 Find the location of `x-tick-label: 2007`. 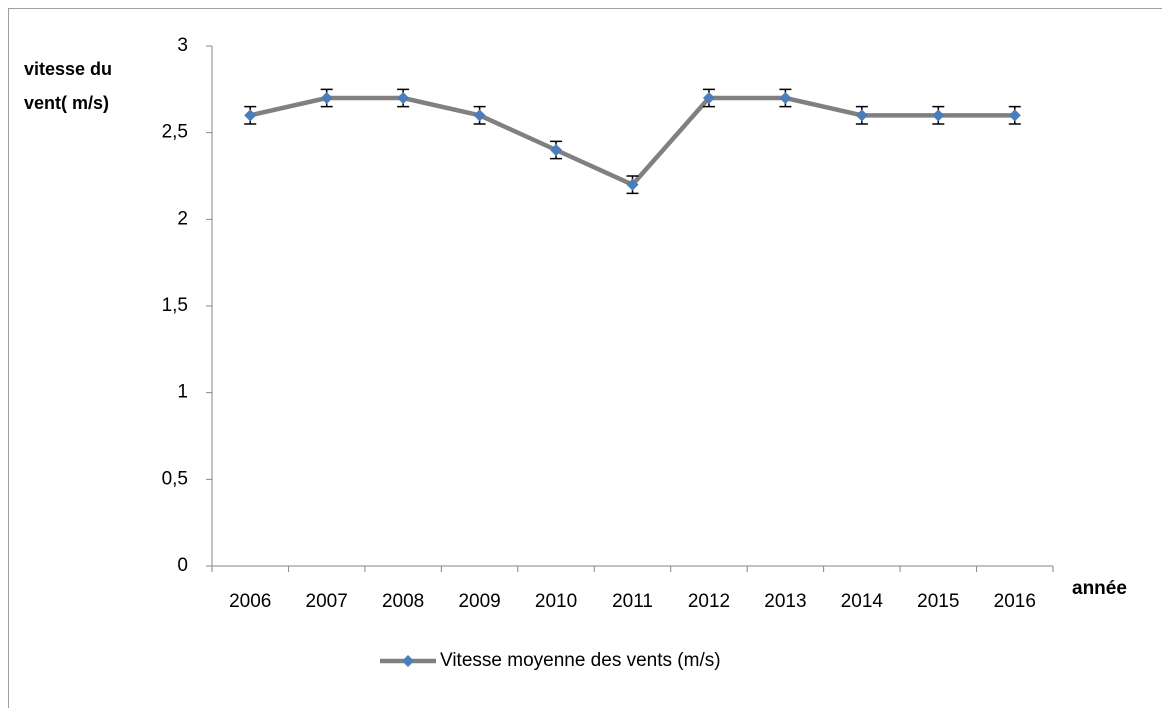

x-tick-label: 2007 is located at coordinates (327, 601).